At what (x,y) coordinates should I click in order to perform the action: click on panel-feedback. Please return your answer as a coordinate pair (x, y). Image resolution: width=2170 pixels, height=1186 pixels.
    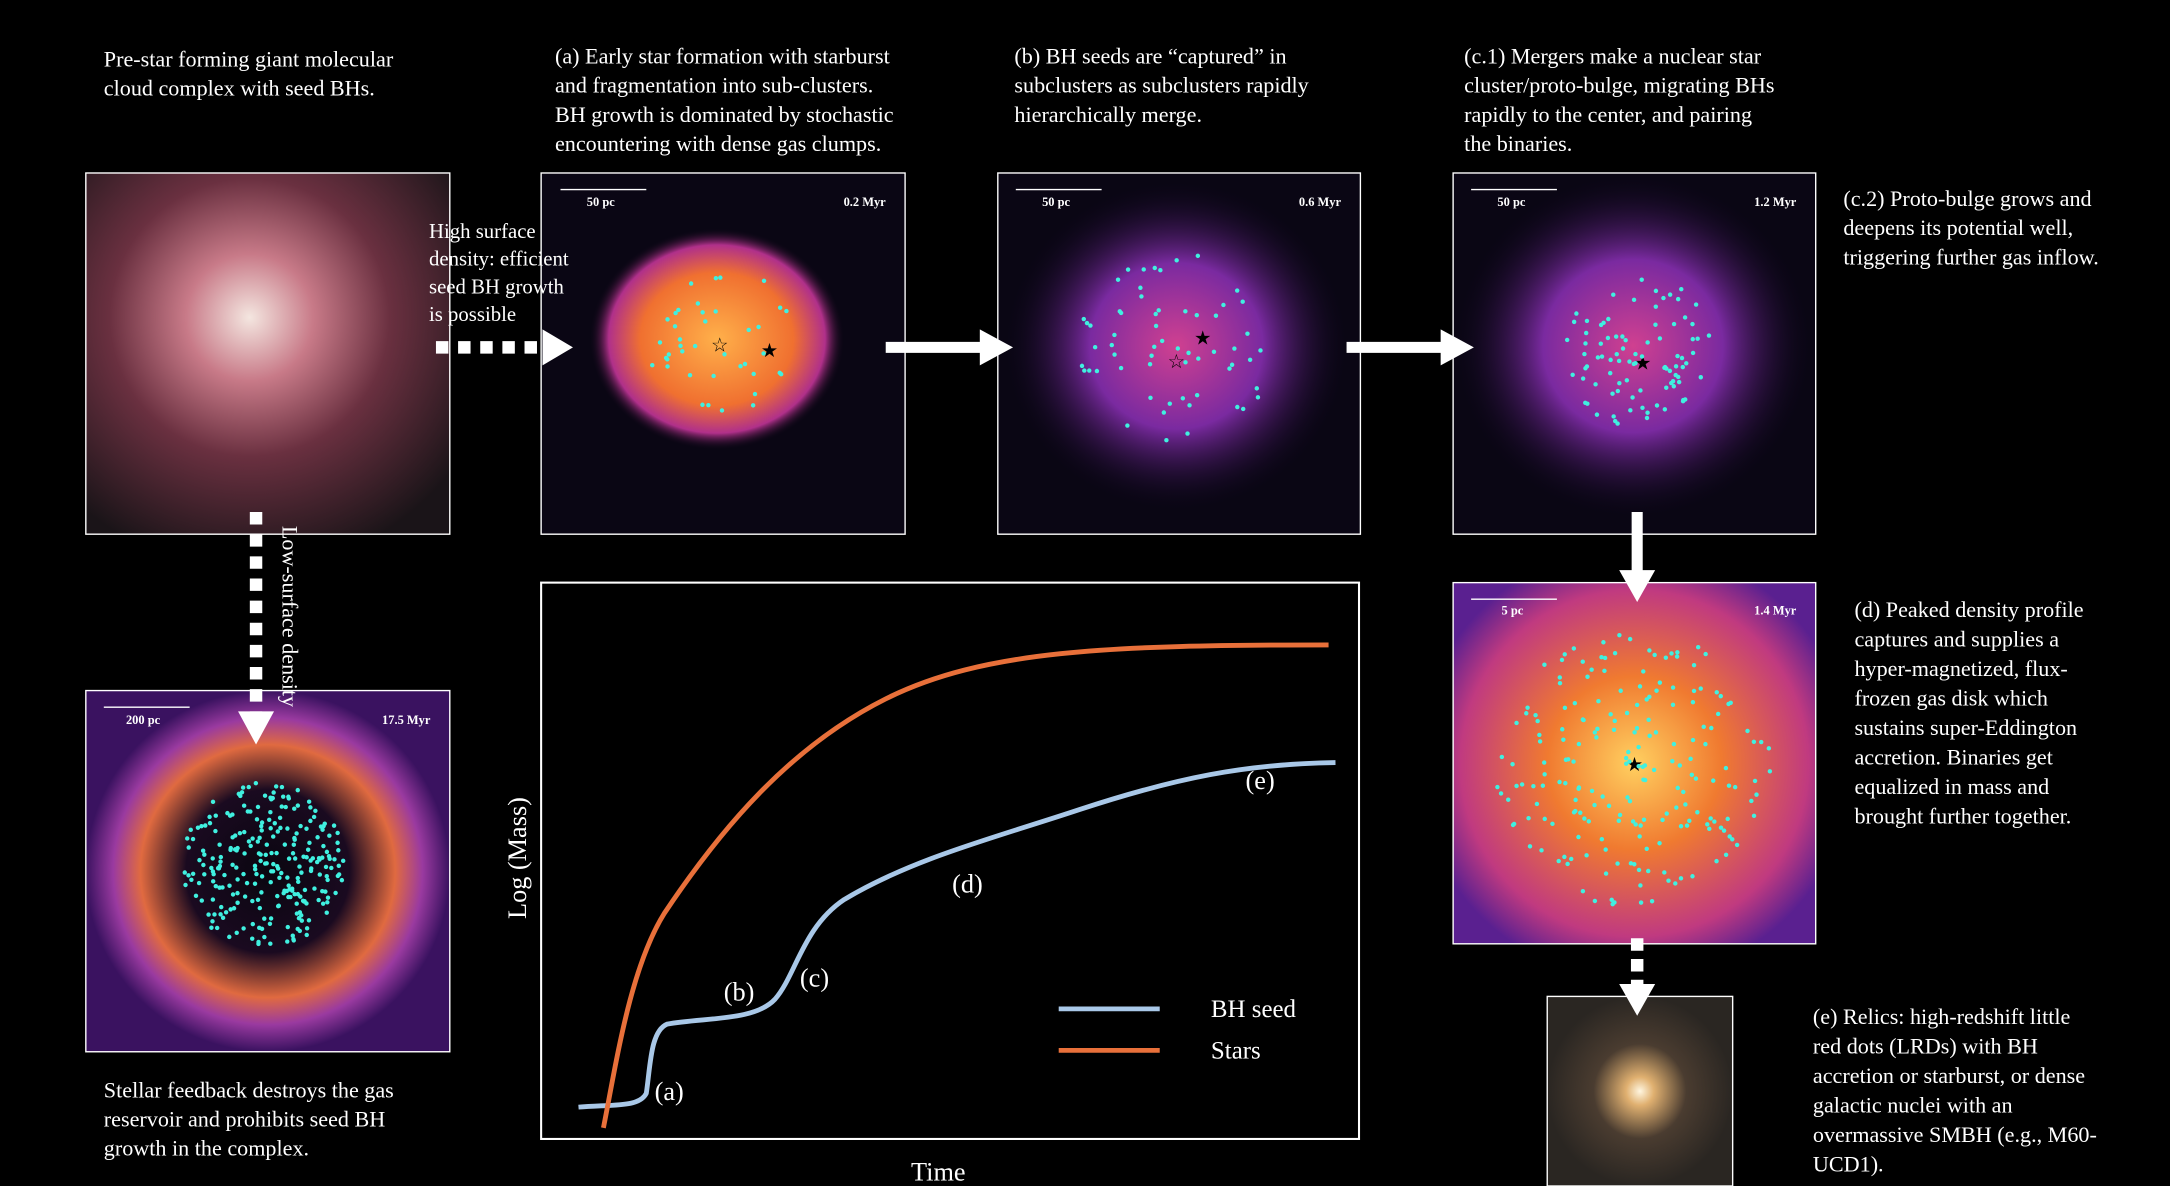
    Looking at the image, I should click on (268, 871).